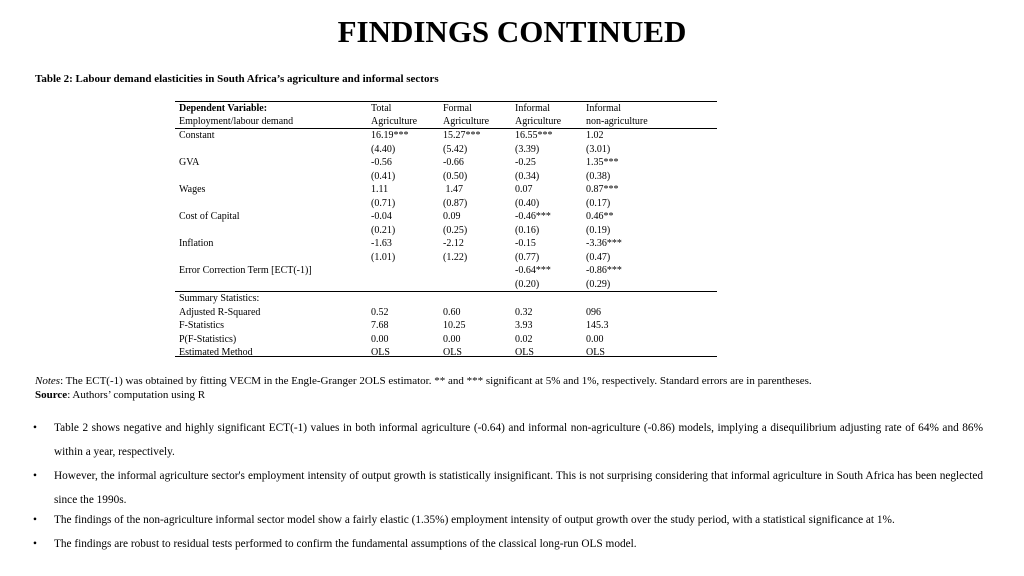 The image size is (1024, 576). I want to click on row-label: Inflation, so click(196, 243).